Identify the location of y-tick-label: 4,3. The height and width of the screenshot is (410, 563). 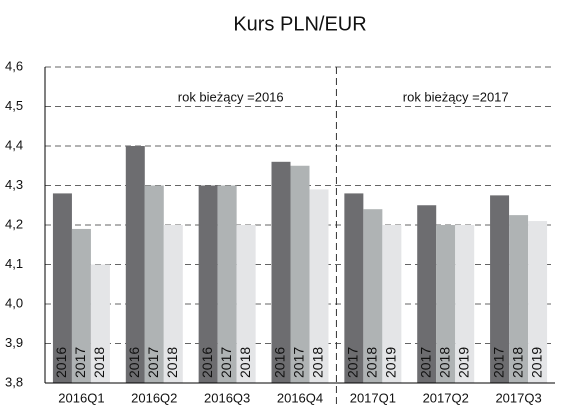
(14, 184).